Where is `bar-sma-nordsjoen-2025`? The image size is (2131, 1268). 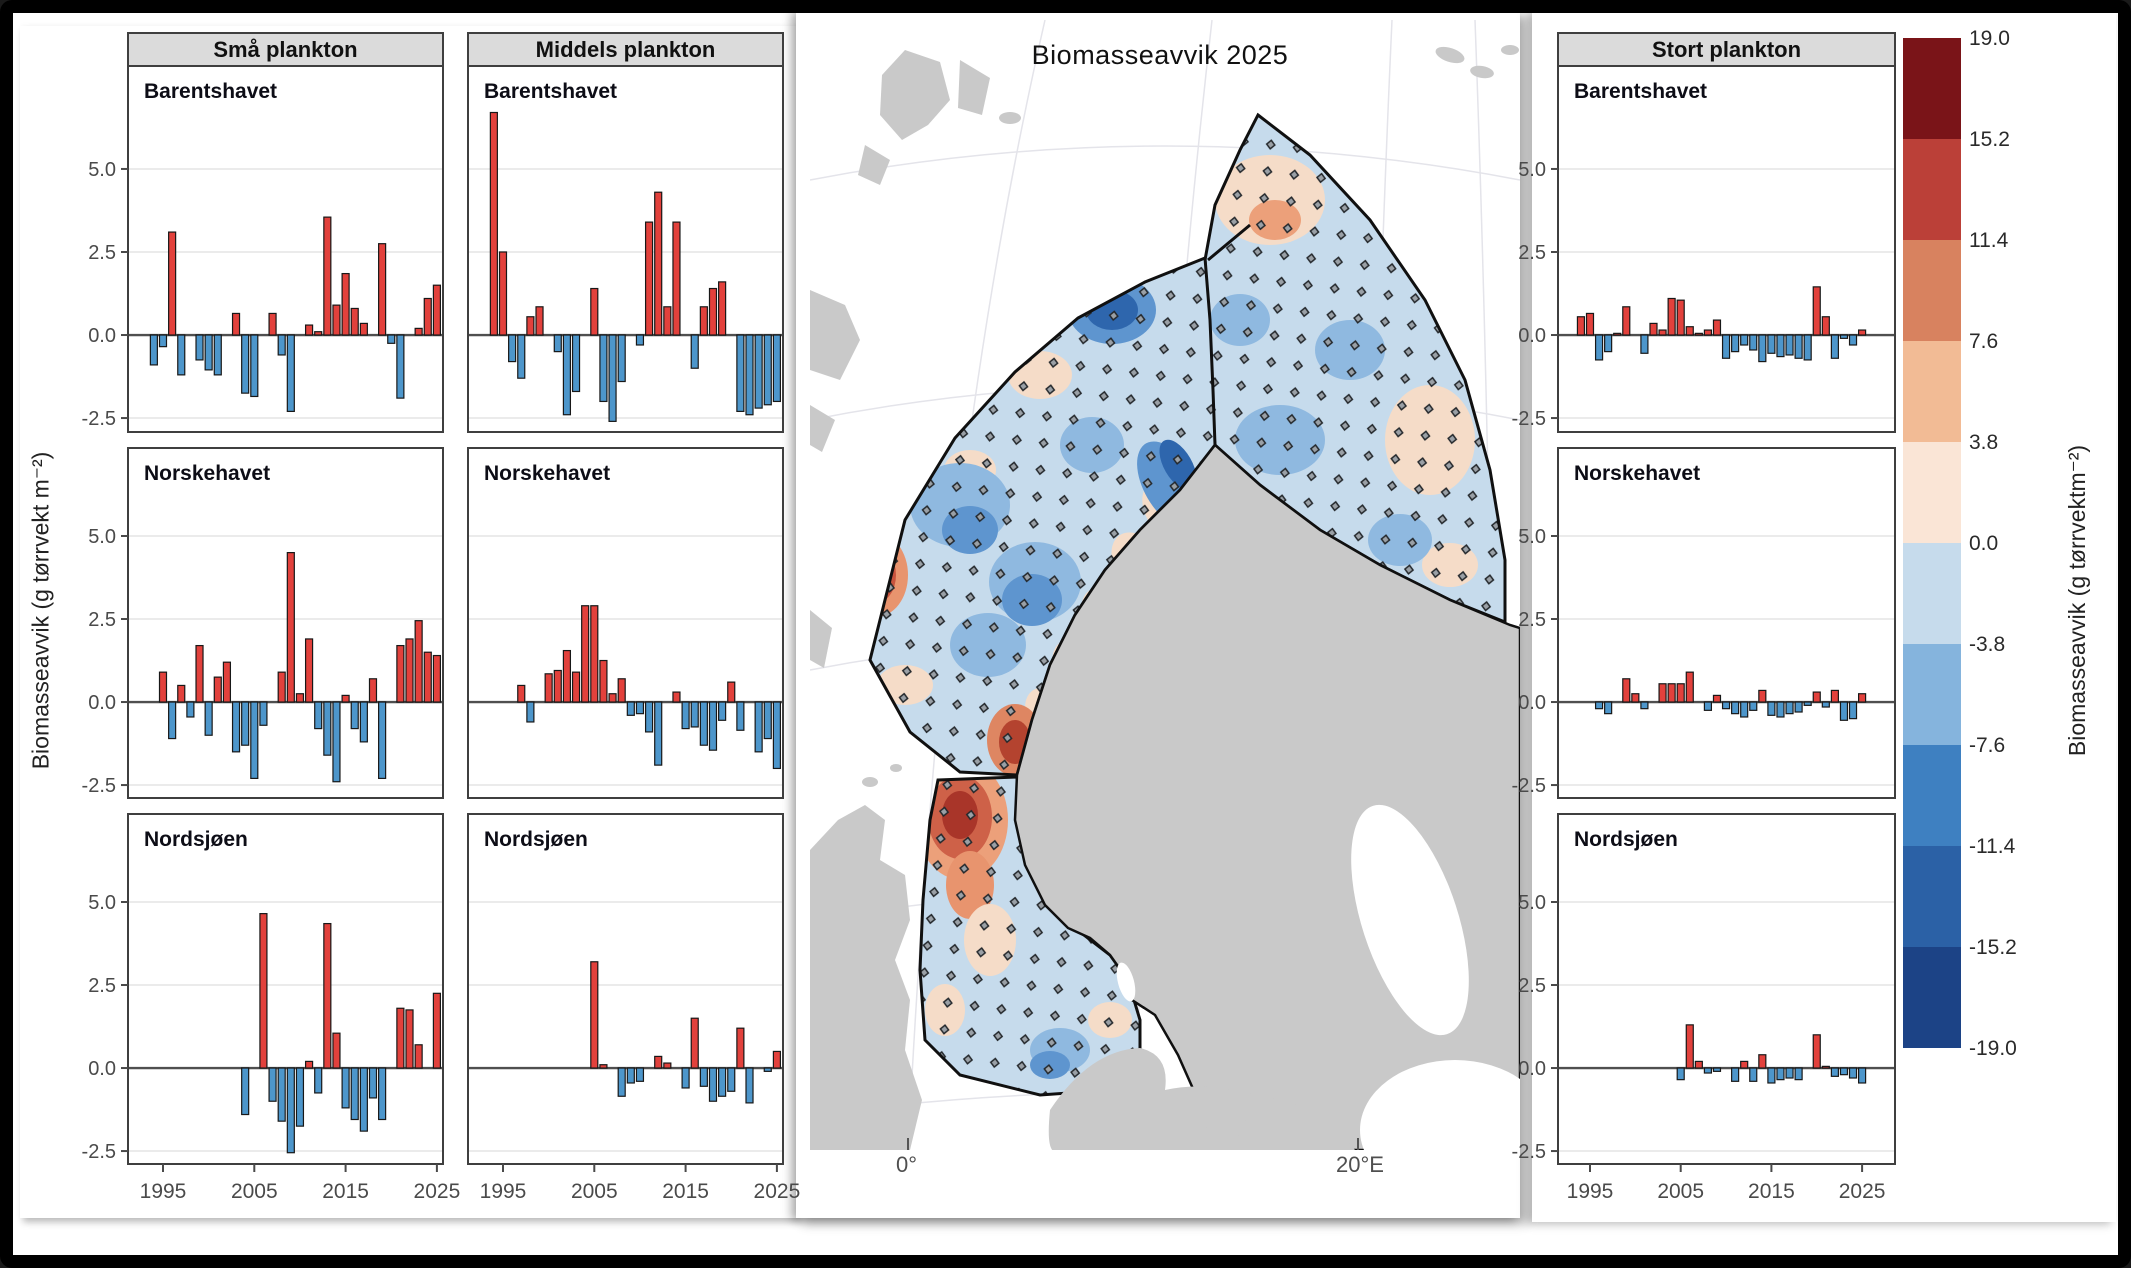
bar-sma-nordsjoen-2025 is located at coordinates (436, 1030).